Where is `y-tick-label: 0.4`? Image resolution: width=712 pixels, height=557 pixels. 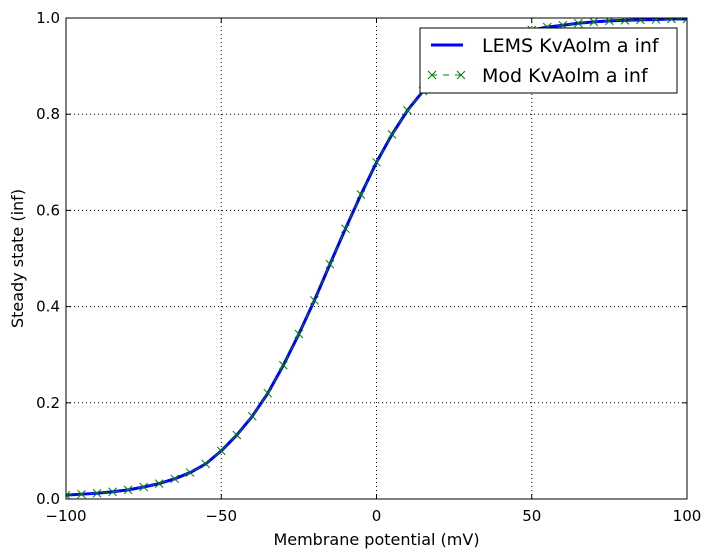 y-tick-label: 0.4 is located at coordinates (48, 307).